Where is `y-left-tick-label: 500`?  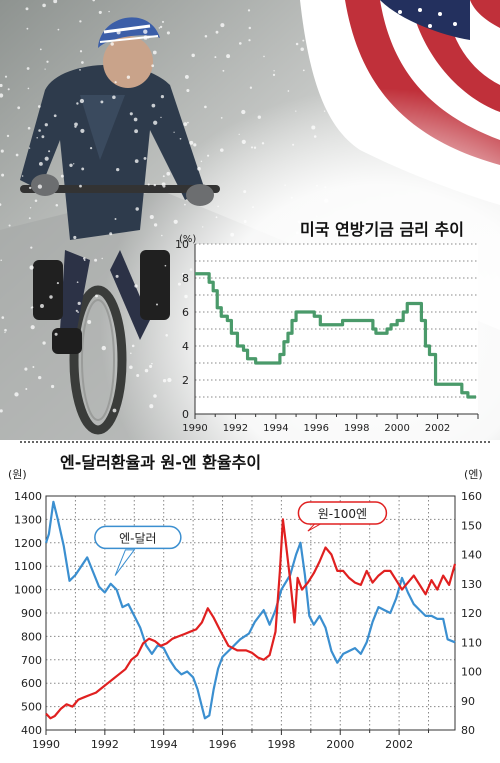 y-left-tick-label: 500 is located at coordinates (31, 707).